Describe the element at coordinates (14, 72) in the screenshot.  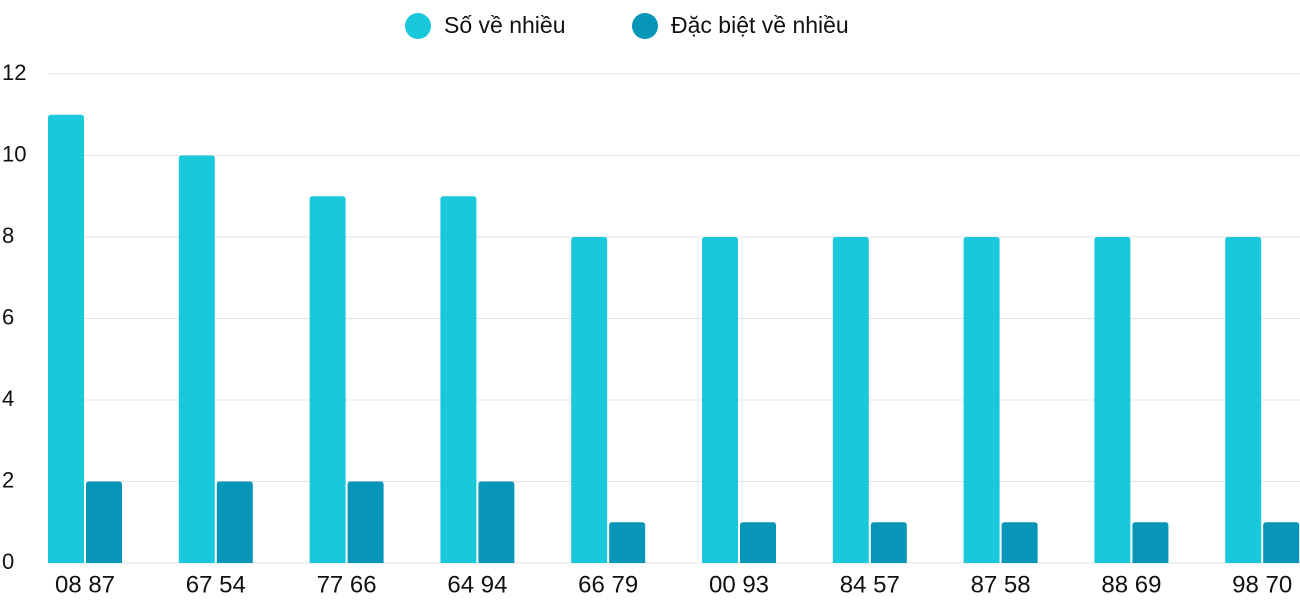
I see `y-tick-label: 12` at that location.